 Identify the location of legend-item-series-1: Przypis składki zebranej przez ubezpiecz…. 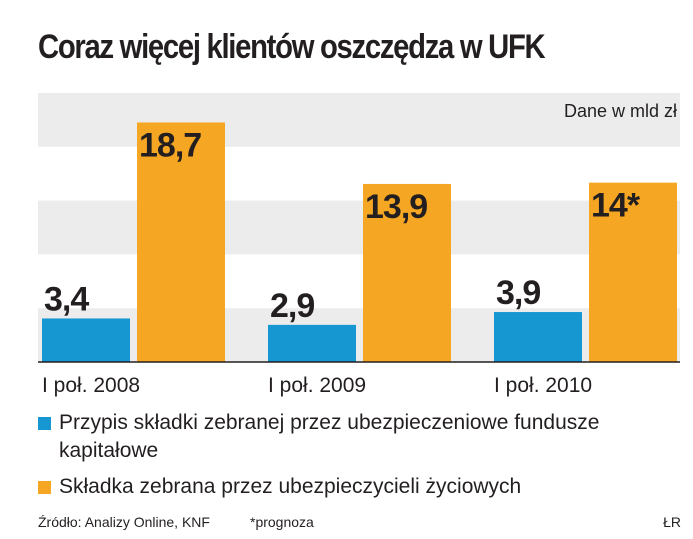
(328, 437).